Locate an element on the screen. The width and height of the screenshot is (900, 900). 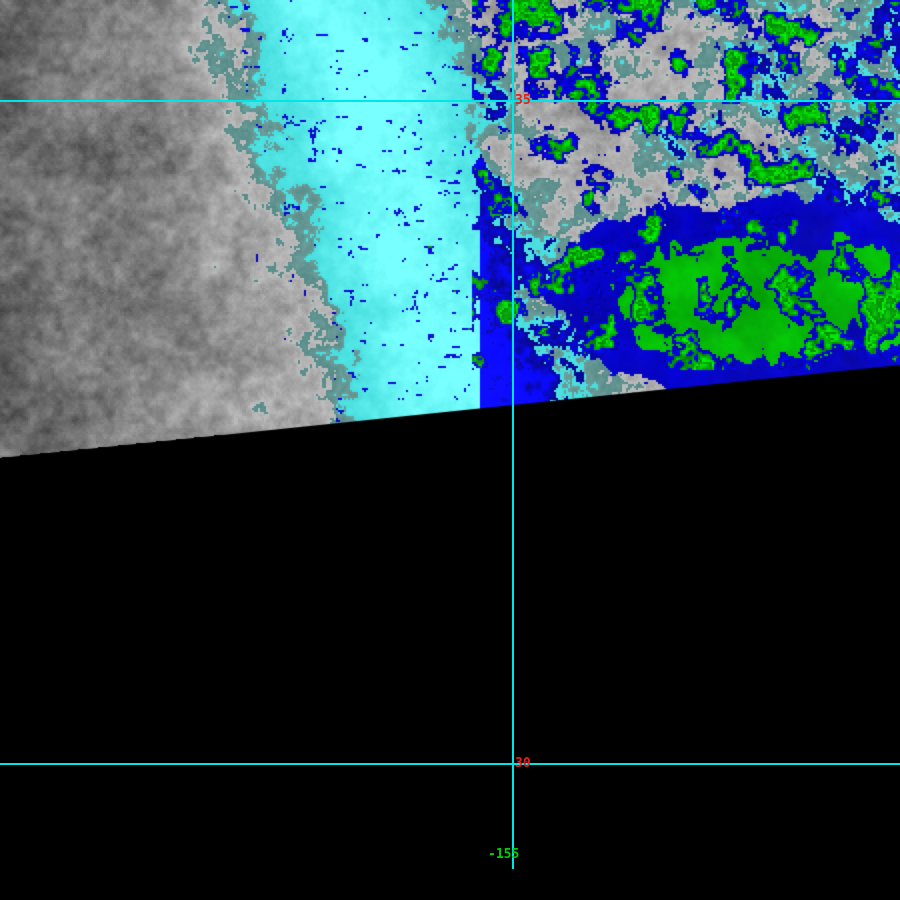
gridline-longitude--155 is located at coordinates (513, 434).